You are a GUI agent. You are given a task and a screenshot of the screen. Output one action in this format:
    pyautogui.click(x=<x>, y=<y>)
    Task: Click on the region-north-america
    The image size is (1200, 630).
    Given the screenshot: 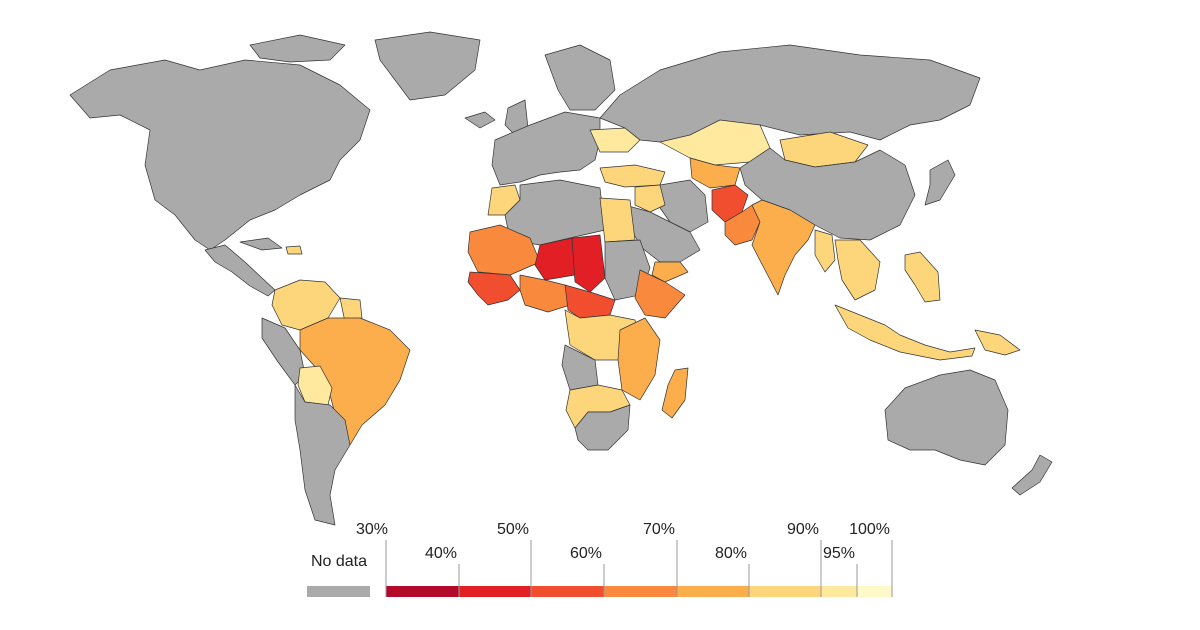 What is the action you would take?
    pyautogui.click(x=220, y=155)
    